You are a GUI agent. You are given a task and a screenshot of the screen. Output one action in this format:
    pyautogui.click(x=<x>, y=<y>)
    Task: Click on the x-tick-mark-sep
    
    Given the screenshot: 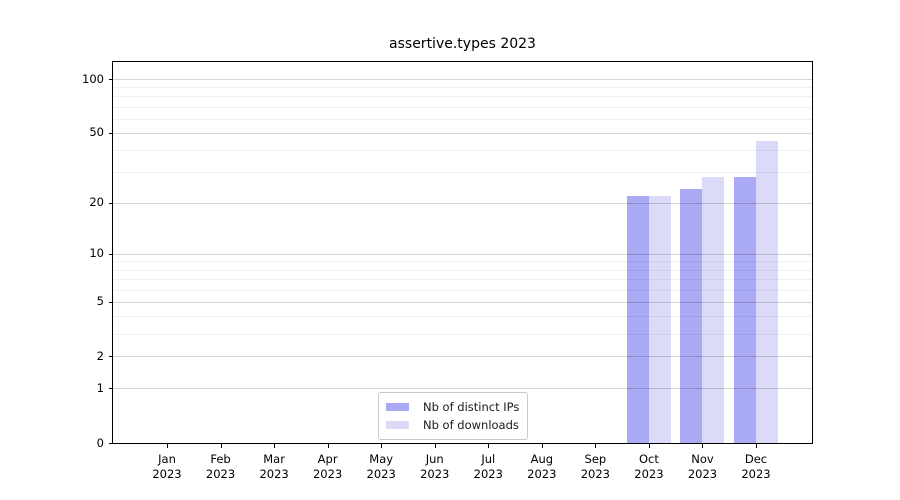 What is the action you would take?
    pyautogui.click(x=596, y=446)
    